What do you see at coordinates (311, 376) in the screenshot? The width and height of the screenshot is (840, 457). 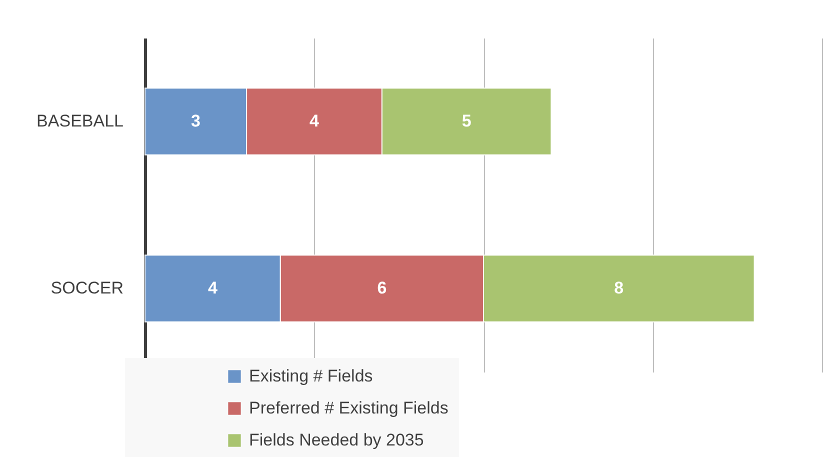 I see `legend-label: Existing # Fields` at bounding box center [311, 376].